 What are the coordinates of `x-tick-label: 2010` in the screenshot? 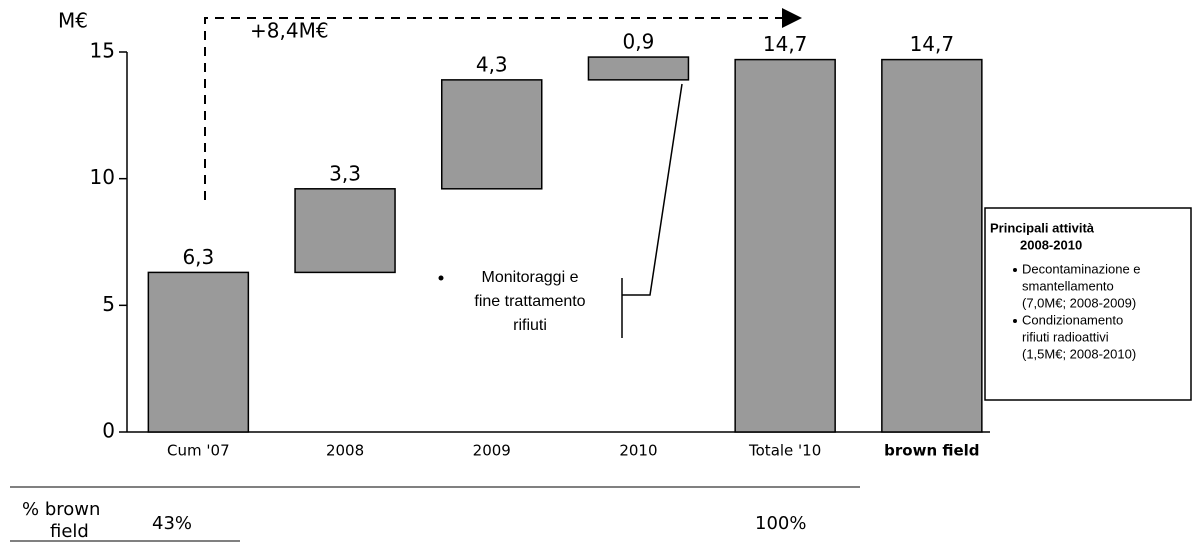 It's located at (638, 451).